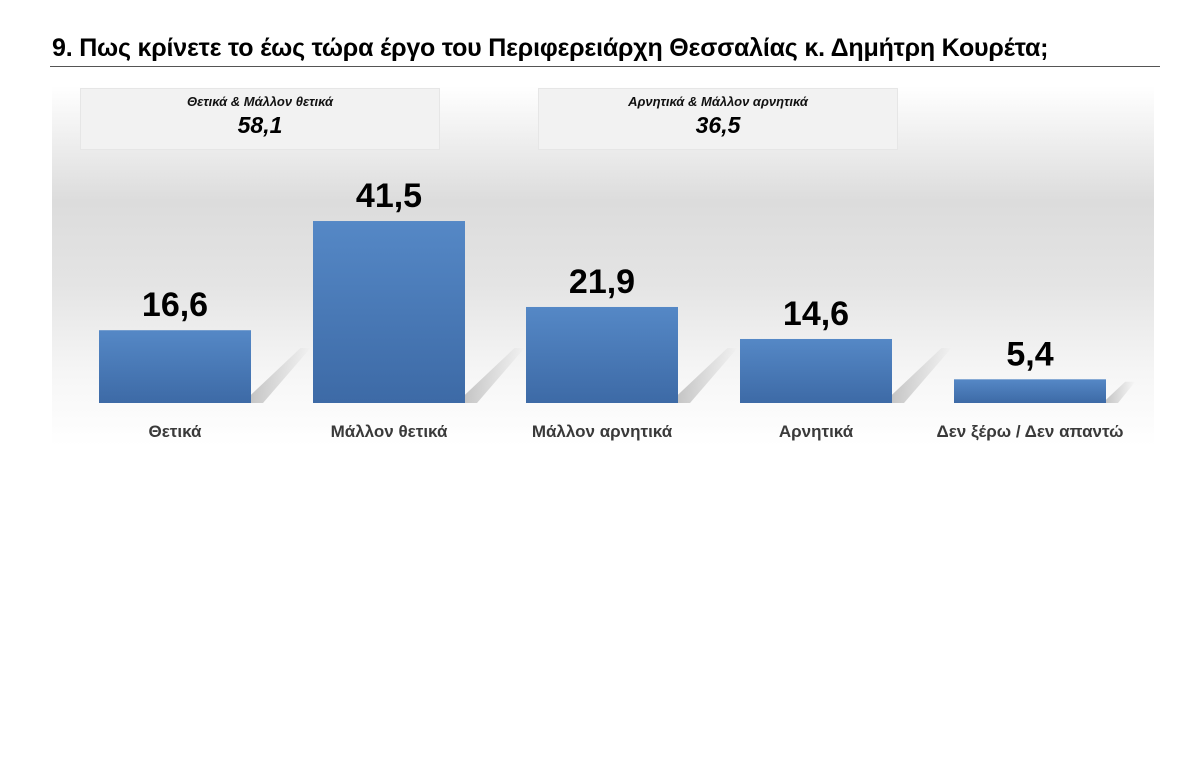  What do you see at coordinates (816, 314) in the screenshot?
I see `bar-value-label: 14,6` at bounding box center [816, 314].